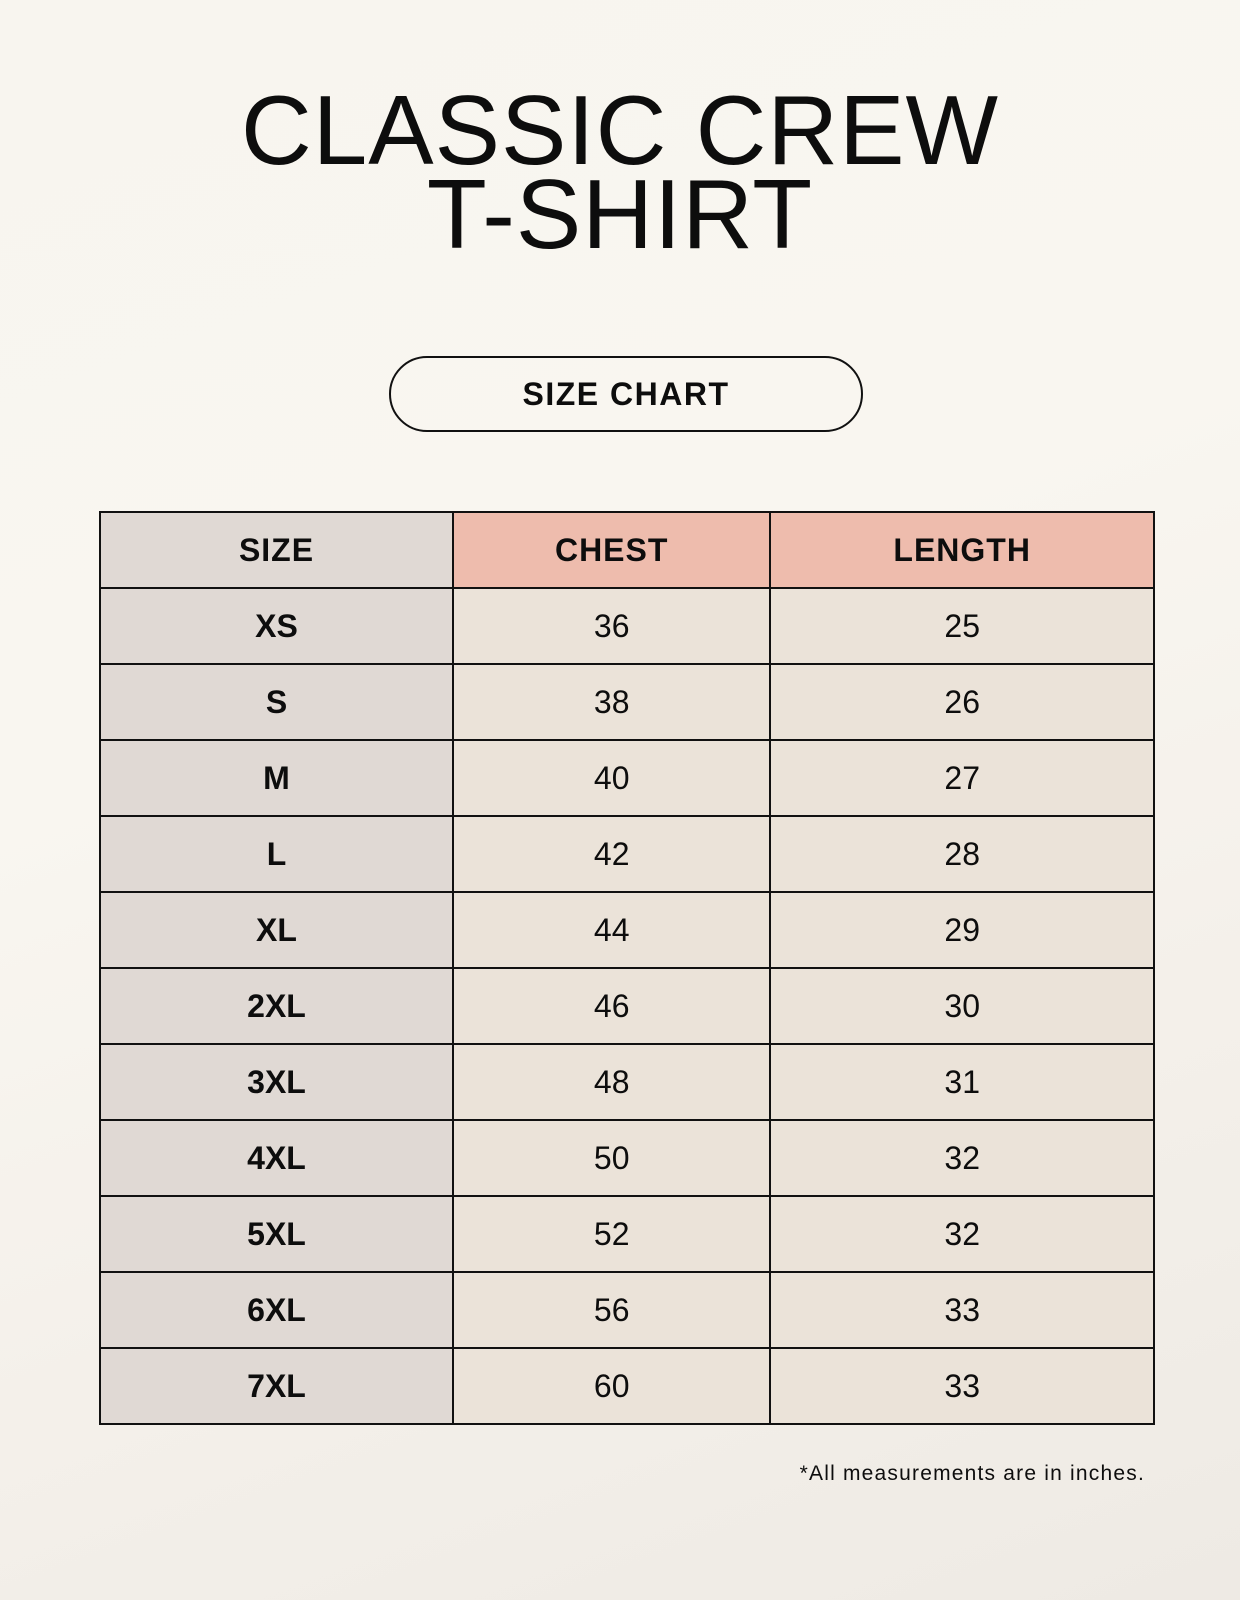 The height and width of the screenshot is (1600, 1240). I want to click on table-row: 6XL 56 33, so click(627, 1310).